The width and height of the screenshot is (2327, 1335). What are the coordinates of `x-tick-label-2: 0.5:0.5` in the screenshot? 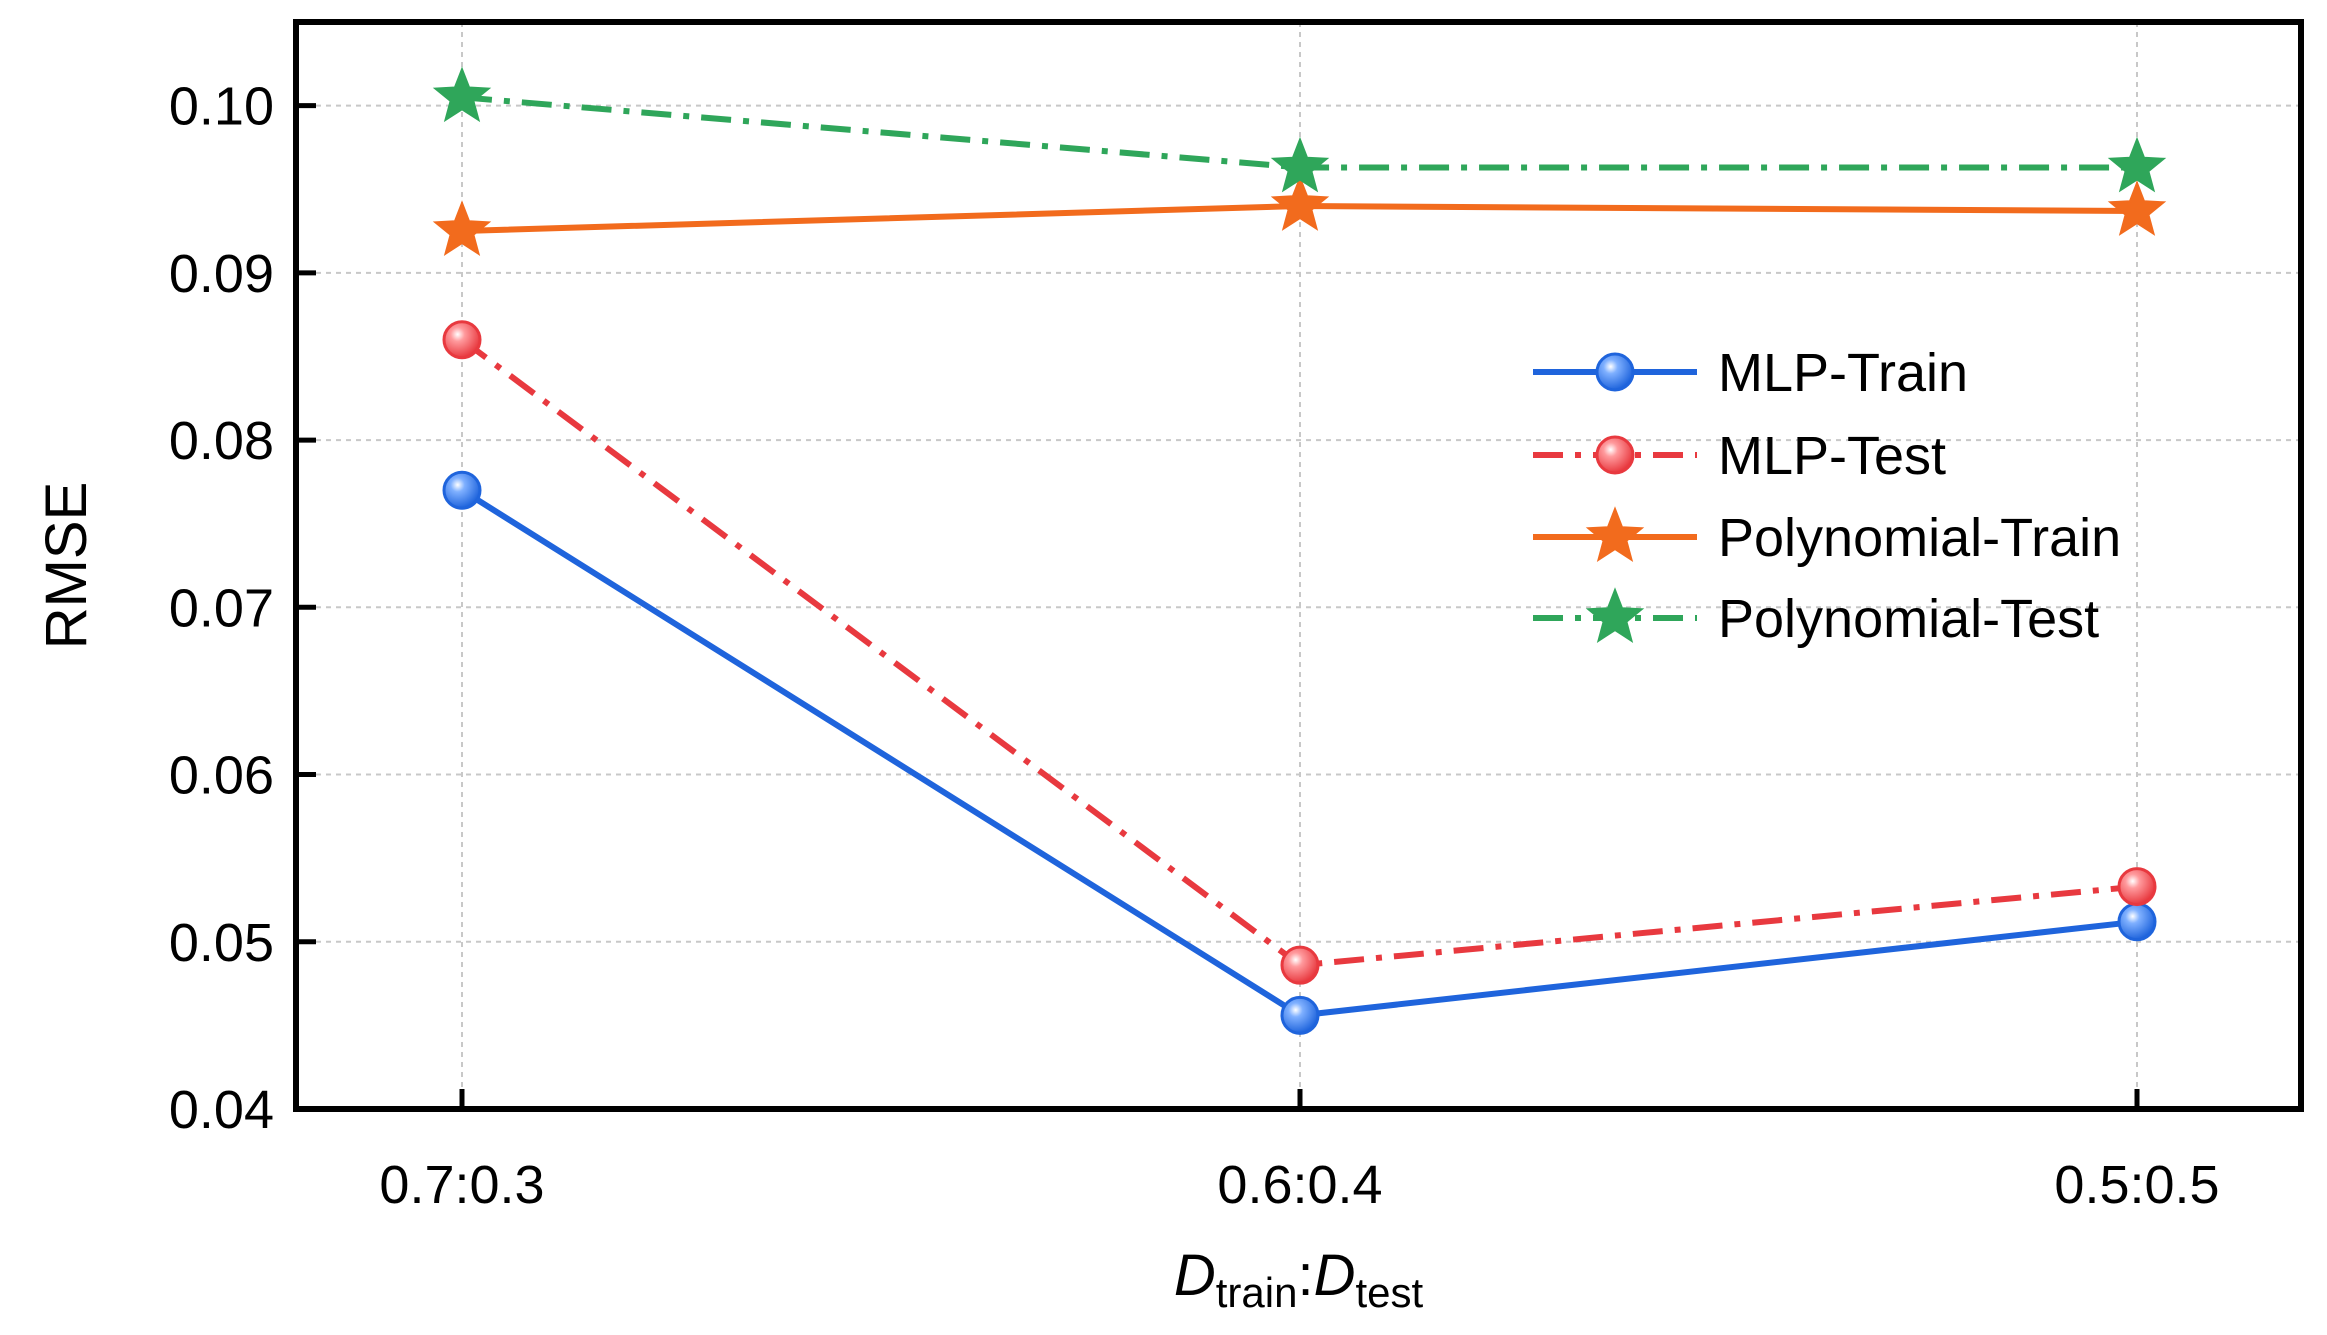 It's located at (2136, 1185).